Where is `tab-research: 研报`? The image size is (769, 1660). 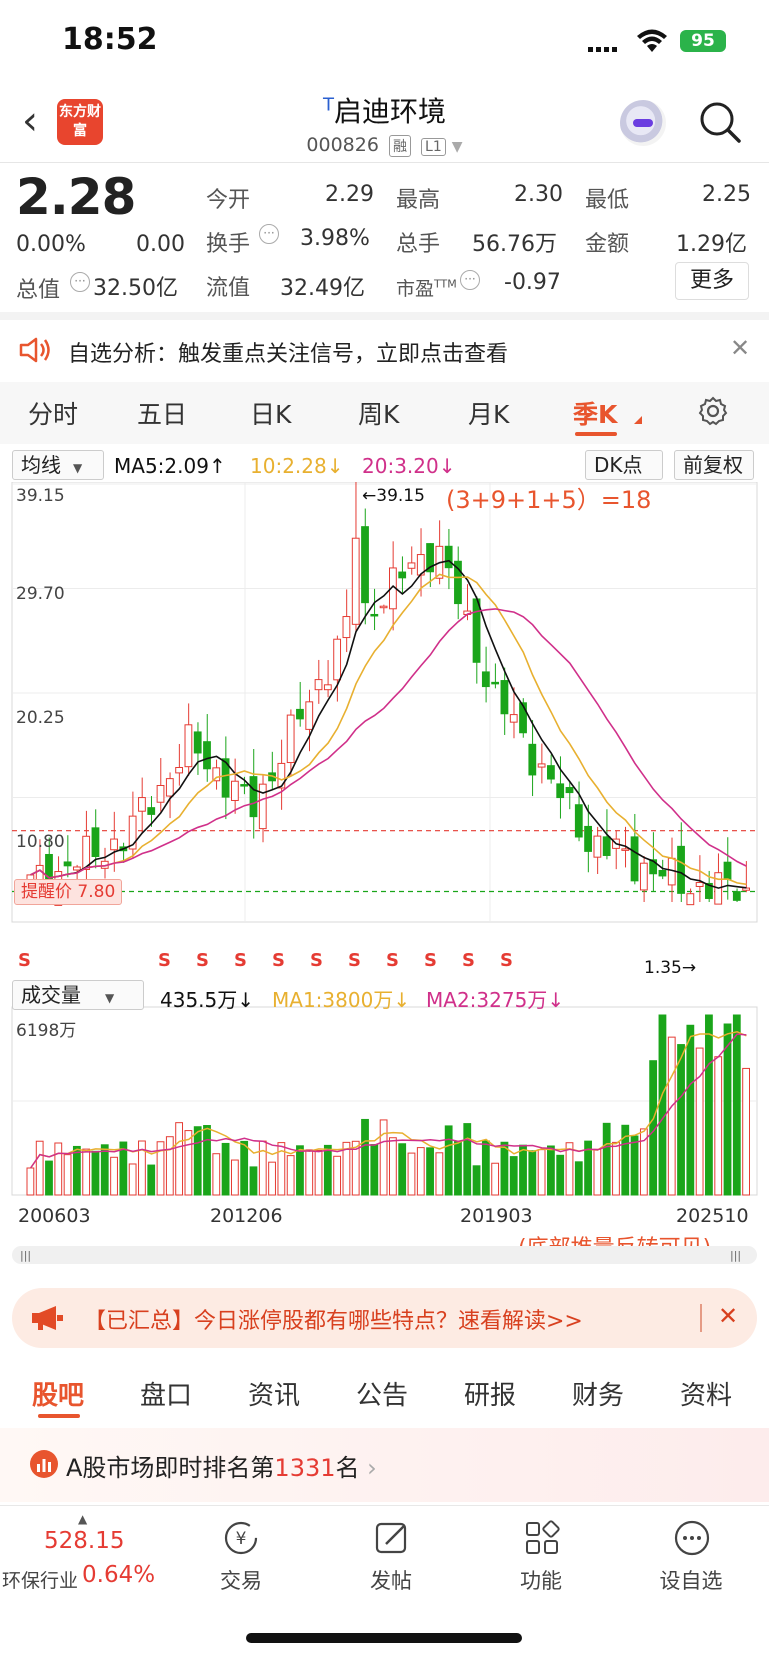
tab-research: 研报 is located at coordinates (490, 1396).